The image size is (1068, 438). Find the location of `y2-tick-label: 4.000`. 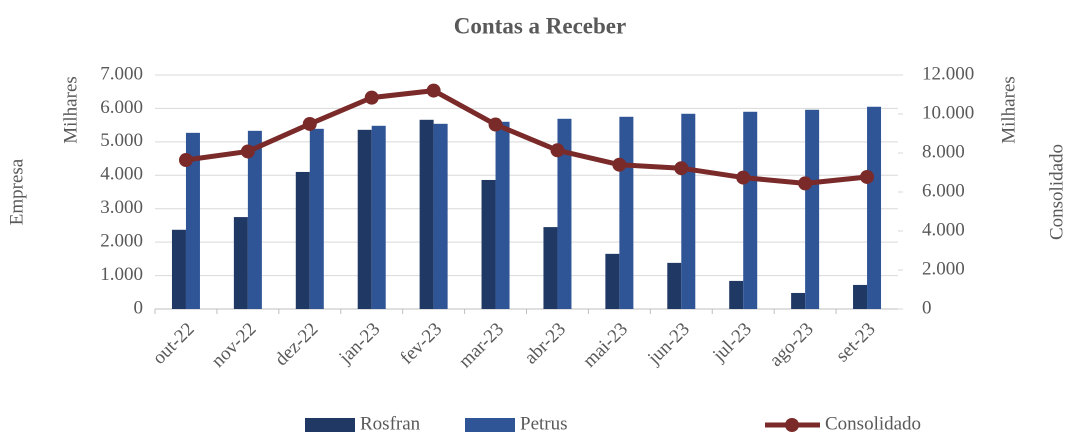

y2-tick-label: 4.000 is located at coordinates (943, 229).